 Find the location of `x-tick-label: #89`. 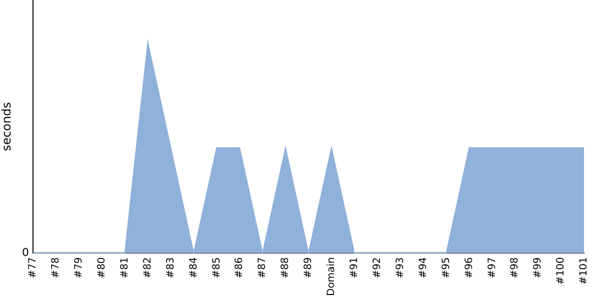

x-tick-label: #89 is located at coordinates (308, 267).